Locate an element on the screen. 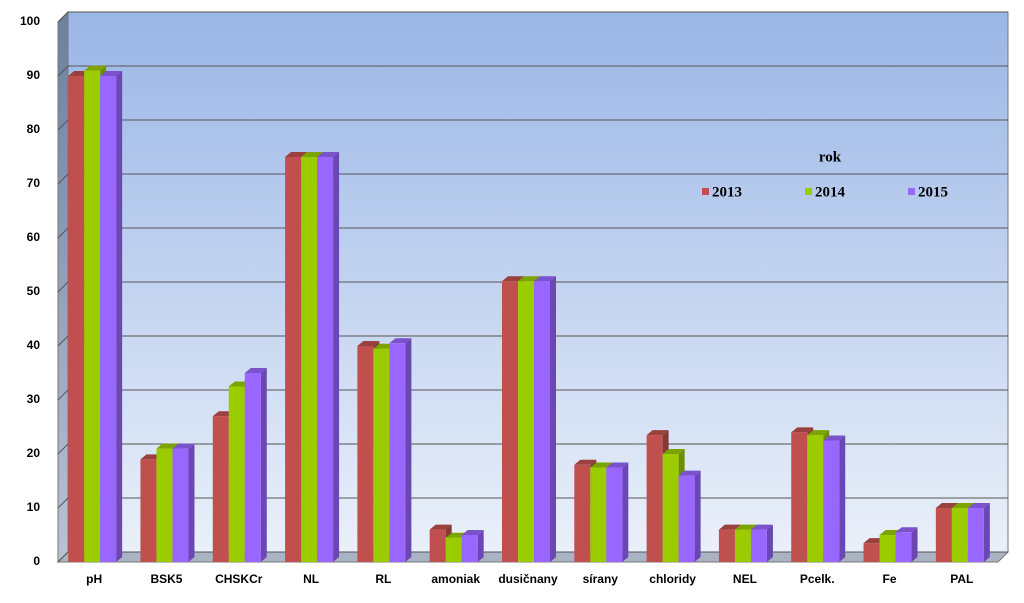  legend-item: 2014 is located at coordinates (825, 192).